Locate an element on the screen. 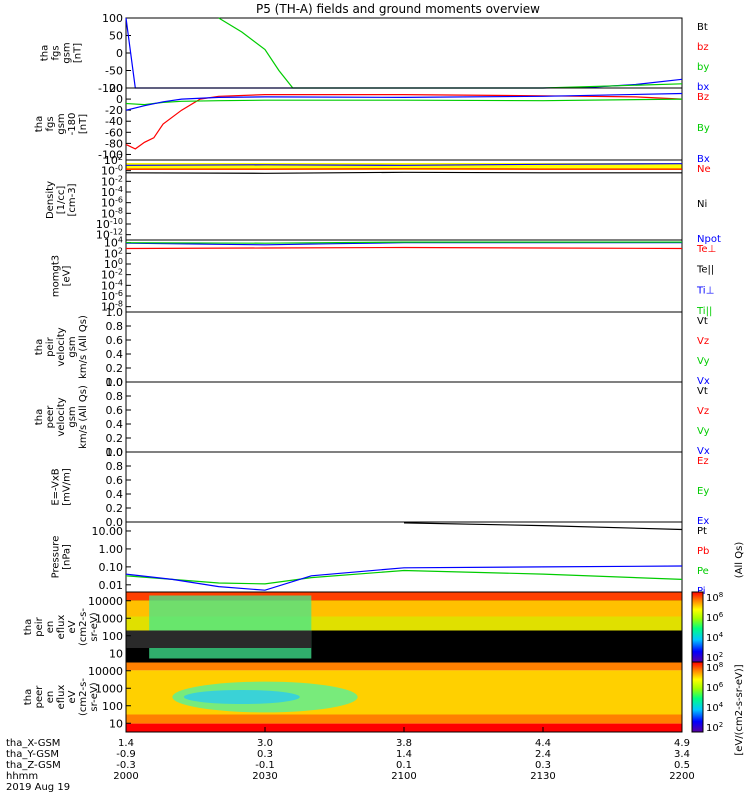 This screenshot has width=750, height=800. y-tick-label: -50 is located at coordinates (114, 71).